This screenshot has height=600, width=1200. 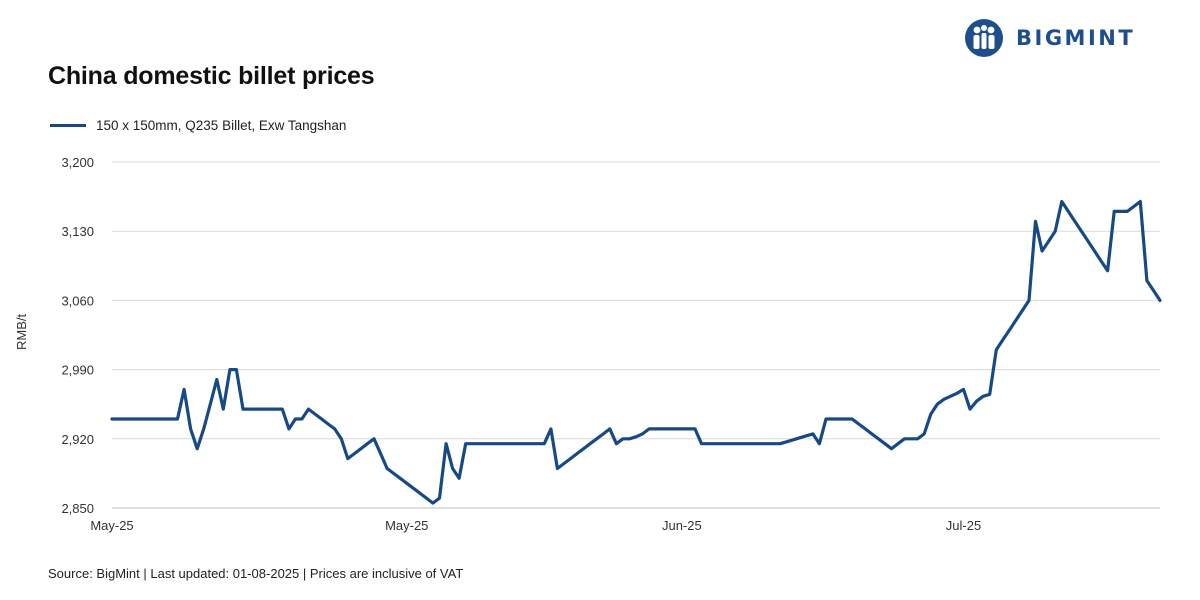 I want to click on legend-label: 150 x 150mm, Q235 Billet, Exw Tangshan, so click(x=221, y=125).